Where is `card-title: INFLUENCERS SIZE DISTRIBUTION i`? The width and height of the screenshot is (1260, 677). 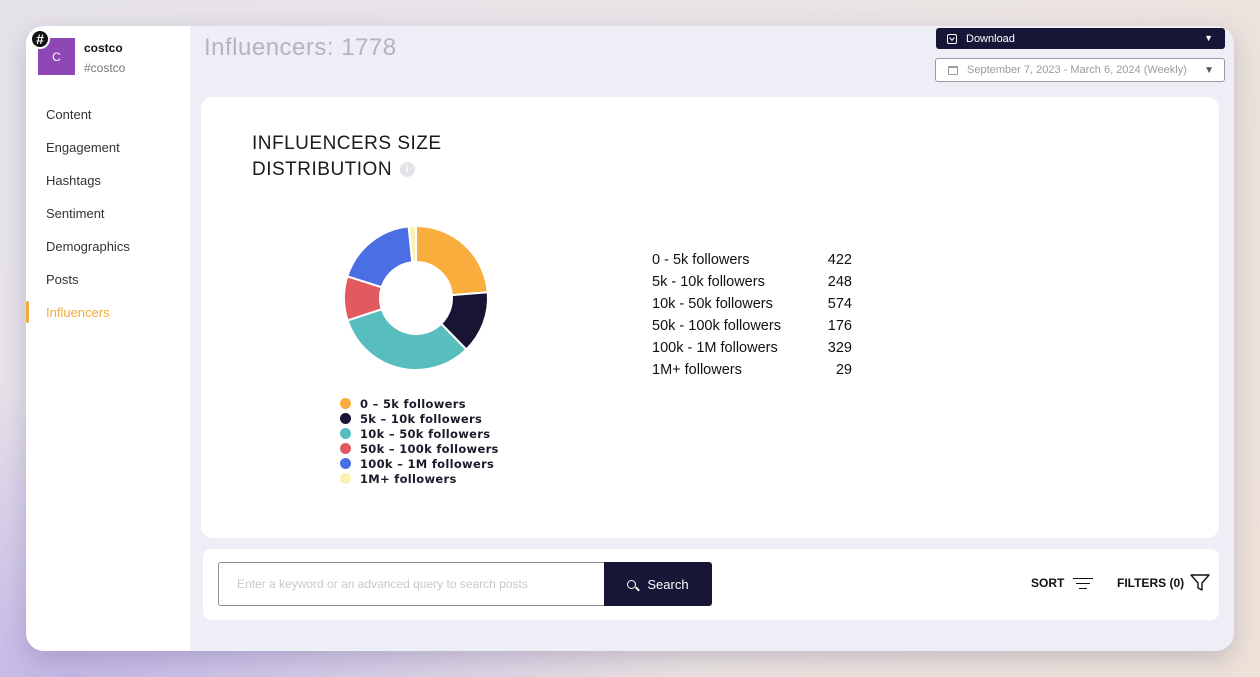
card-title: INFLUENCERS SIZE DISTRIBUTION i is located at coordinates (382, 157).